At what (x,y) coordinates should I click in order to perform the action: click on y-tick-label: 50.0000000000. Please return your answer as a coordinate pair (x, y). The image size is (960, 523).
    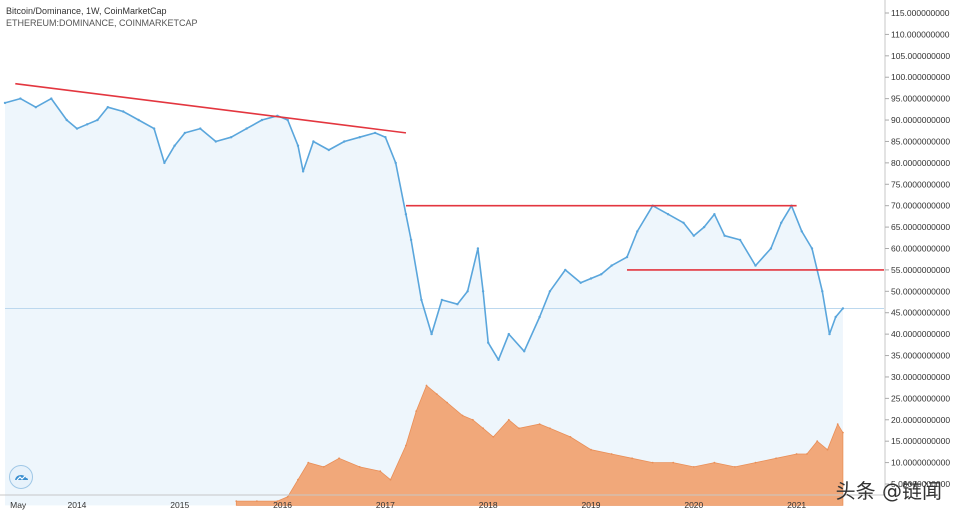
    Looking at the image, I should click on (920, 291).